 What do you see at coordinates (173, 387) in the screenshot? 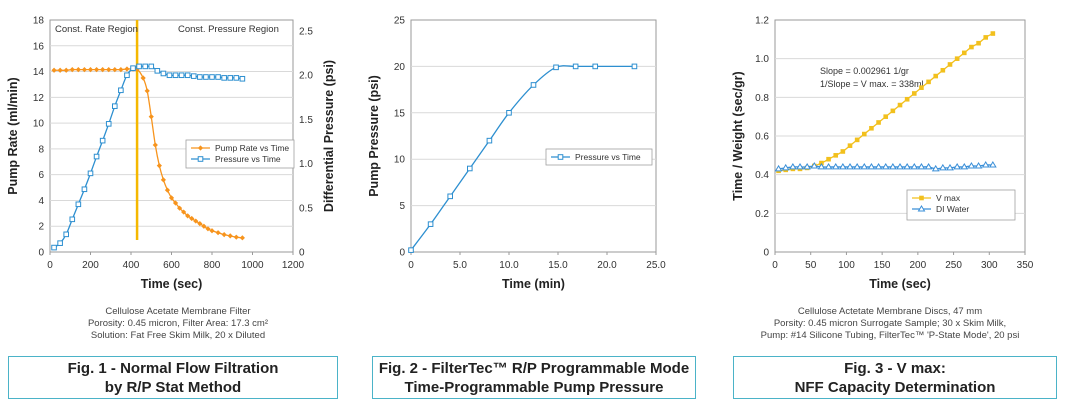
I see `fig1-caption-line2: by R/P Stat Method` at bounding box center [173, 387].